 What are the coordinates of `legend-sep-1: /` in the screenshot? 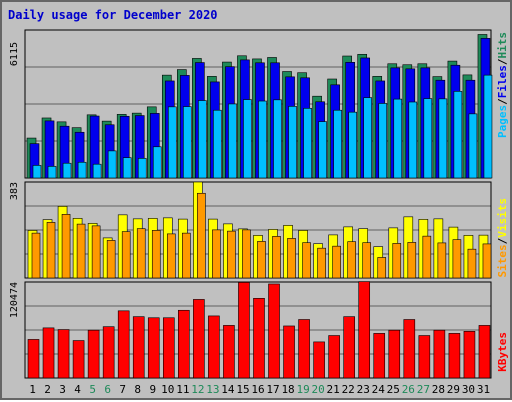 It's located at (502, 101).